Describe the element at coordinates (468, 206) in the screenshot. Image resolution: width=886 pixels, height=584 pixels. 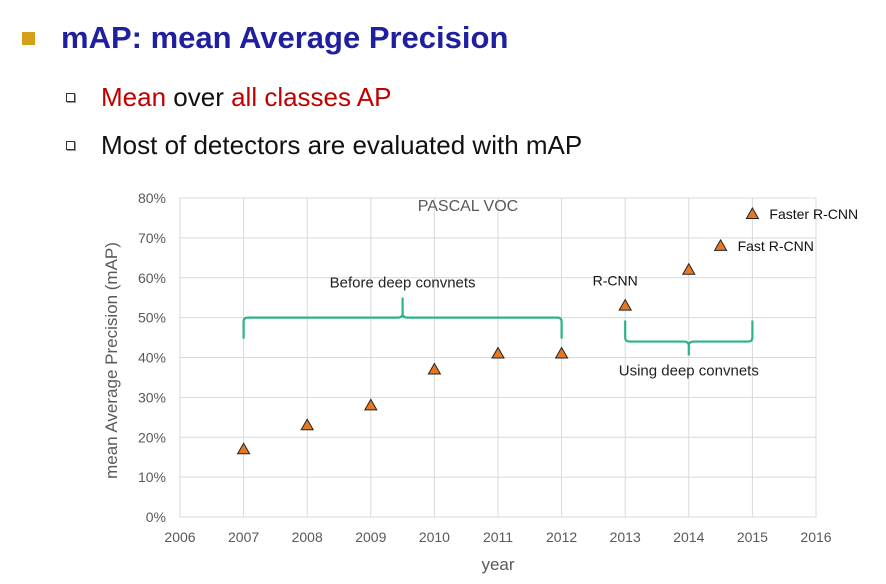
I see `chart-title: PASCAL VOC` at that location.